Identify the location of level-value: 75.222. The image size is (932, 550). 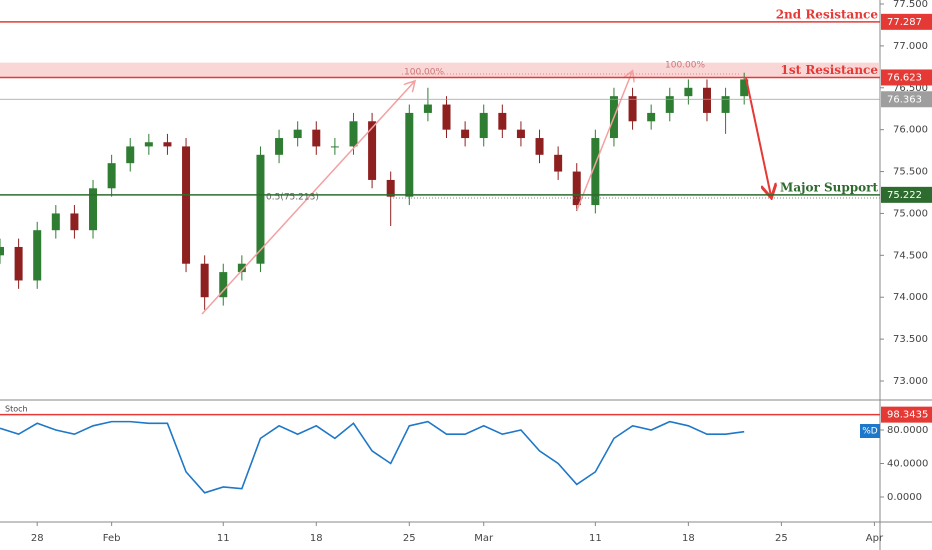
(904, 195).